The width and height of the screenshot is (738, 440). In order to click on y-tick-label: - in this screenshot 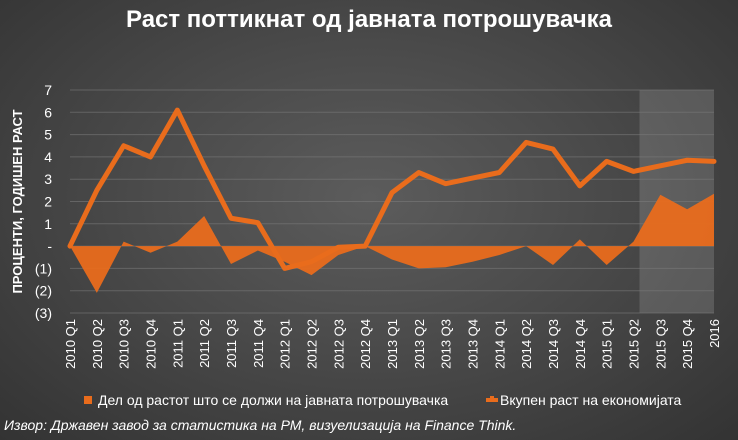, I will do `click(49, 246)`.